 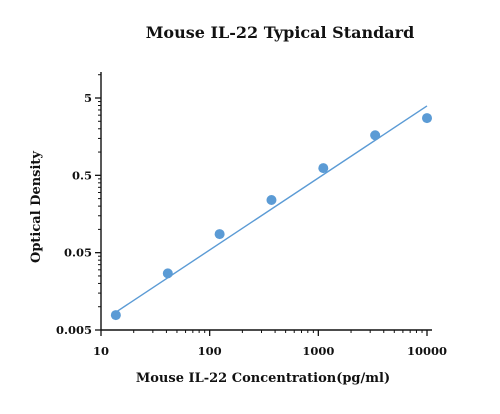 I want to click on y-tick-label: 0.5, so click(x=82, y=175).